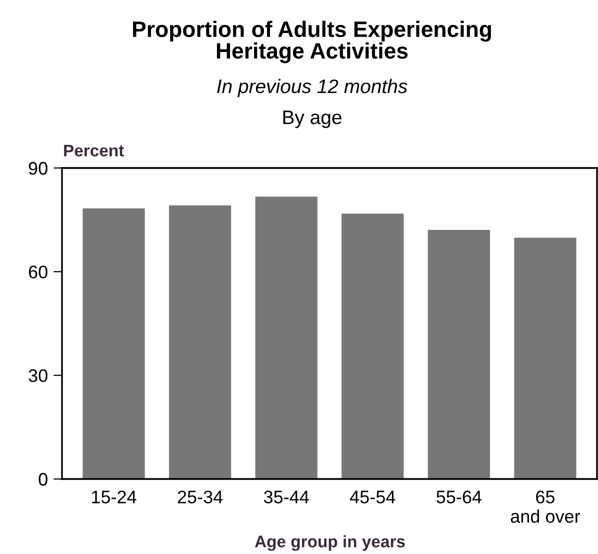 The width and height of the screenshot is (598, 554). Describe the element at coordinates (312, 42) in the screenshot. I see `chart-title: Proportion of Adults Experiencing Heritage Activities` at that location.